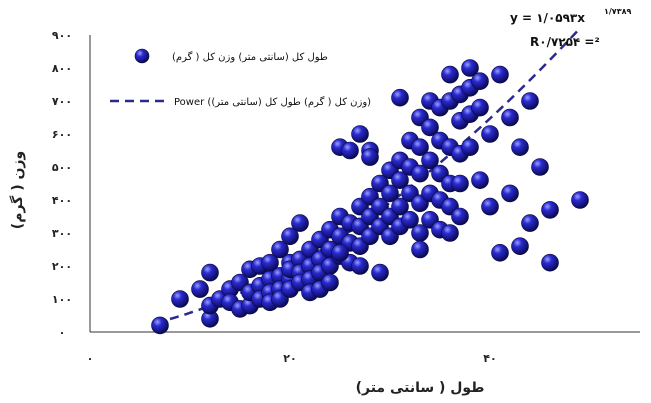 This screenshot has width=651, height=403. Describe the element at coordinates (62, 134) in the screenshot. I see `y-tick-label: ۶۰۰` at that location.